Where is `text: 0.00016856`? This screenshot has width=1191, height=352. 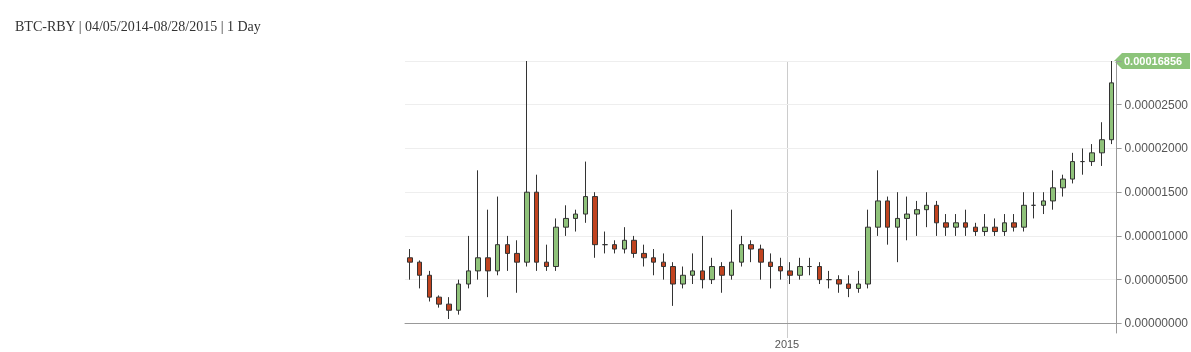
text: 0.00016856 is located at coordinates (1153, 60).